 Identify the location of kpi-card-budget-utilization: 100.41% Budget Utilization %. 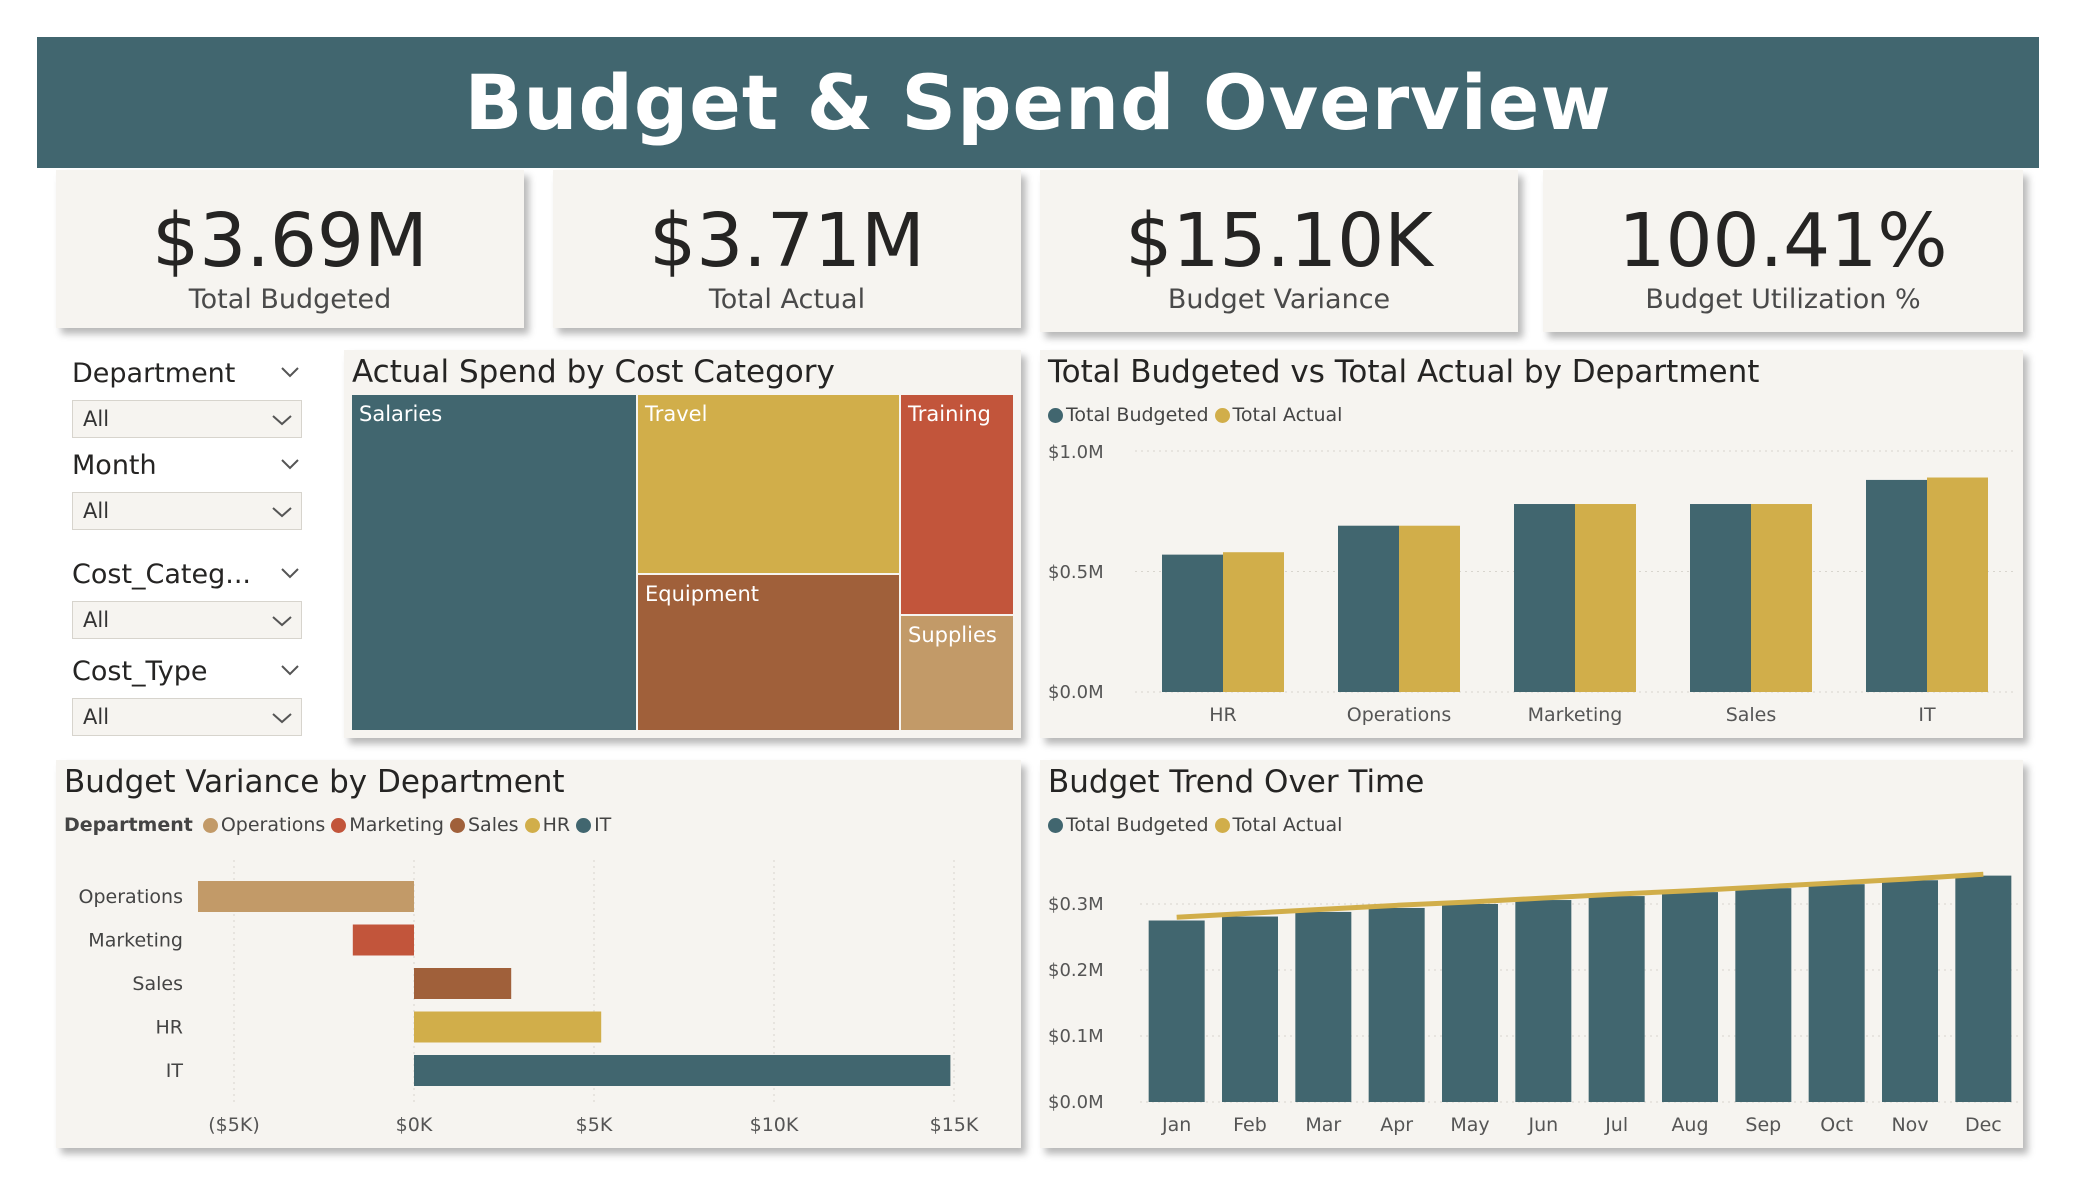
(1783, 251).